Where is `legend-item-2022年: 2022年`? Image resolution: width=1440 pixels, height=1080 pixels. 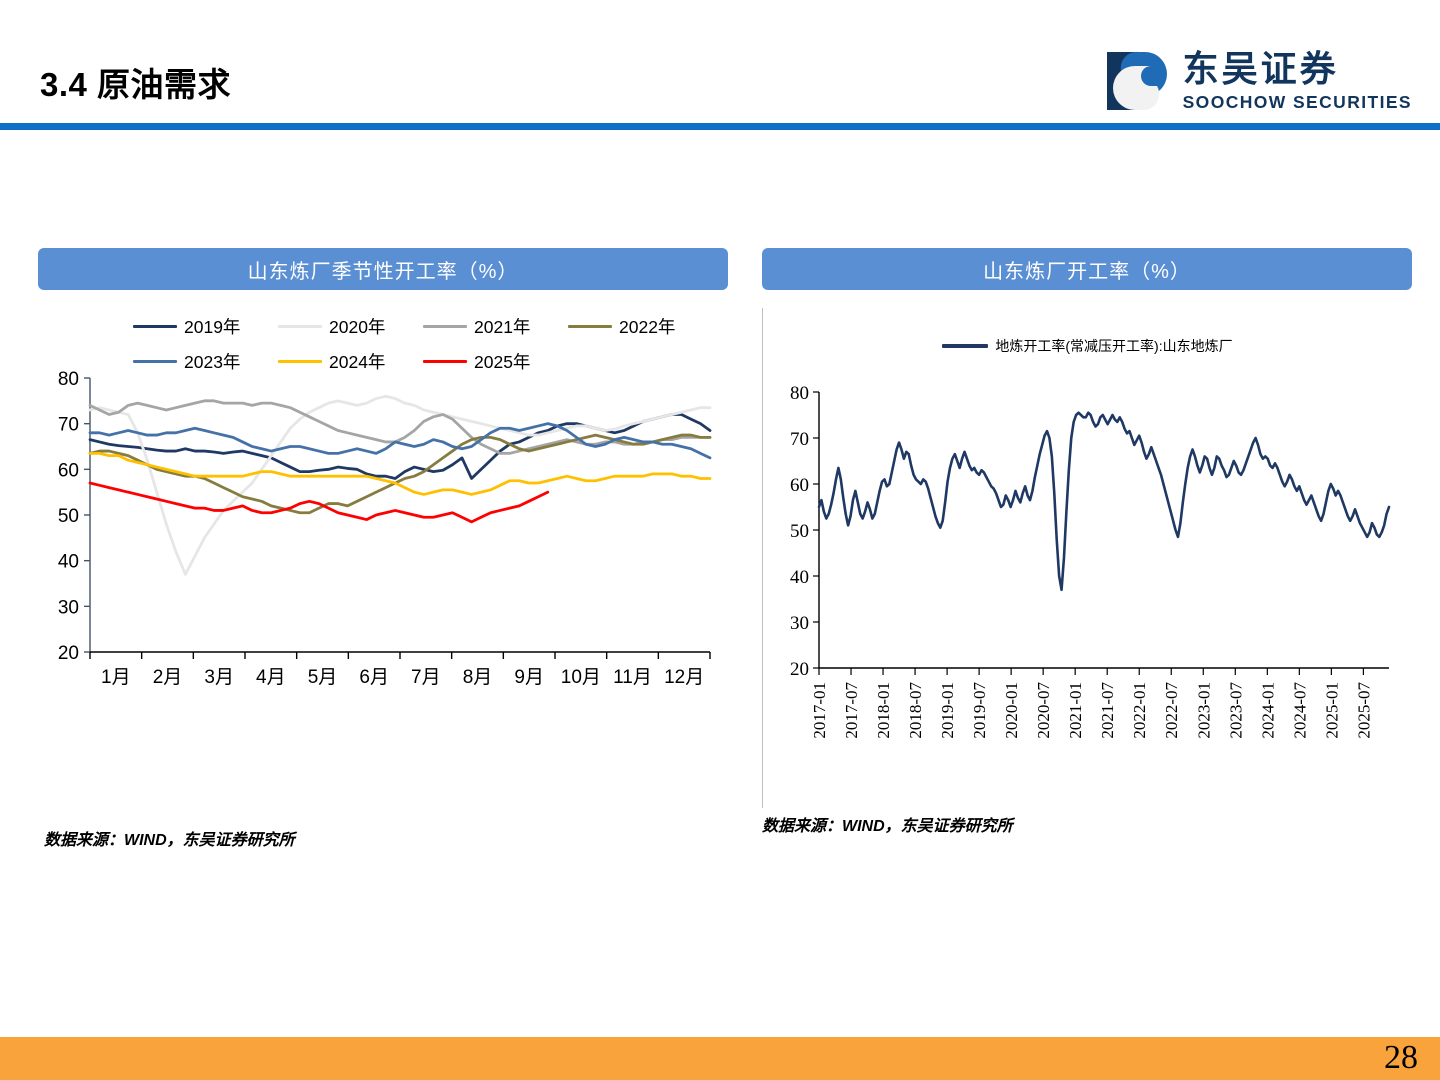
legend-item-2022年: 2022年 is located at coordinates (640, 326).